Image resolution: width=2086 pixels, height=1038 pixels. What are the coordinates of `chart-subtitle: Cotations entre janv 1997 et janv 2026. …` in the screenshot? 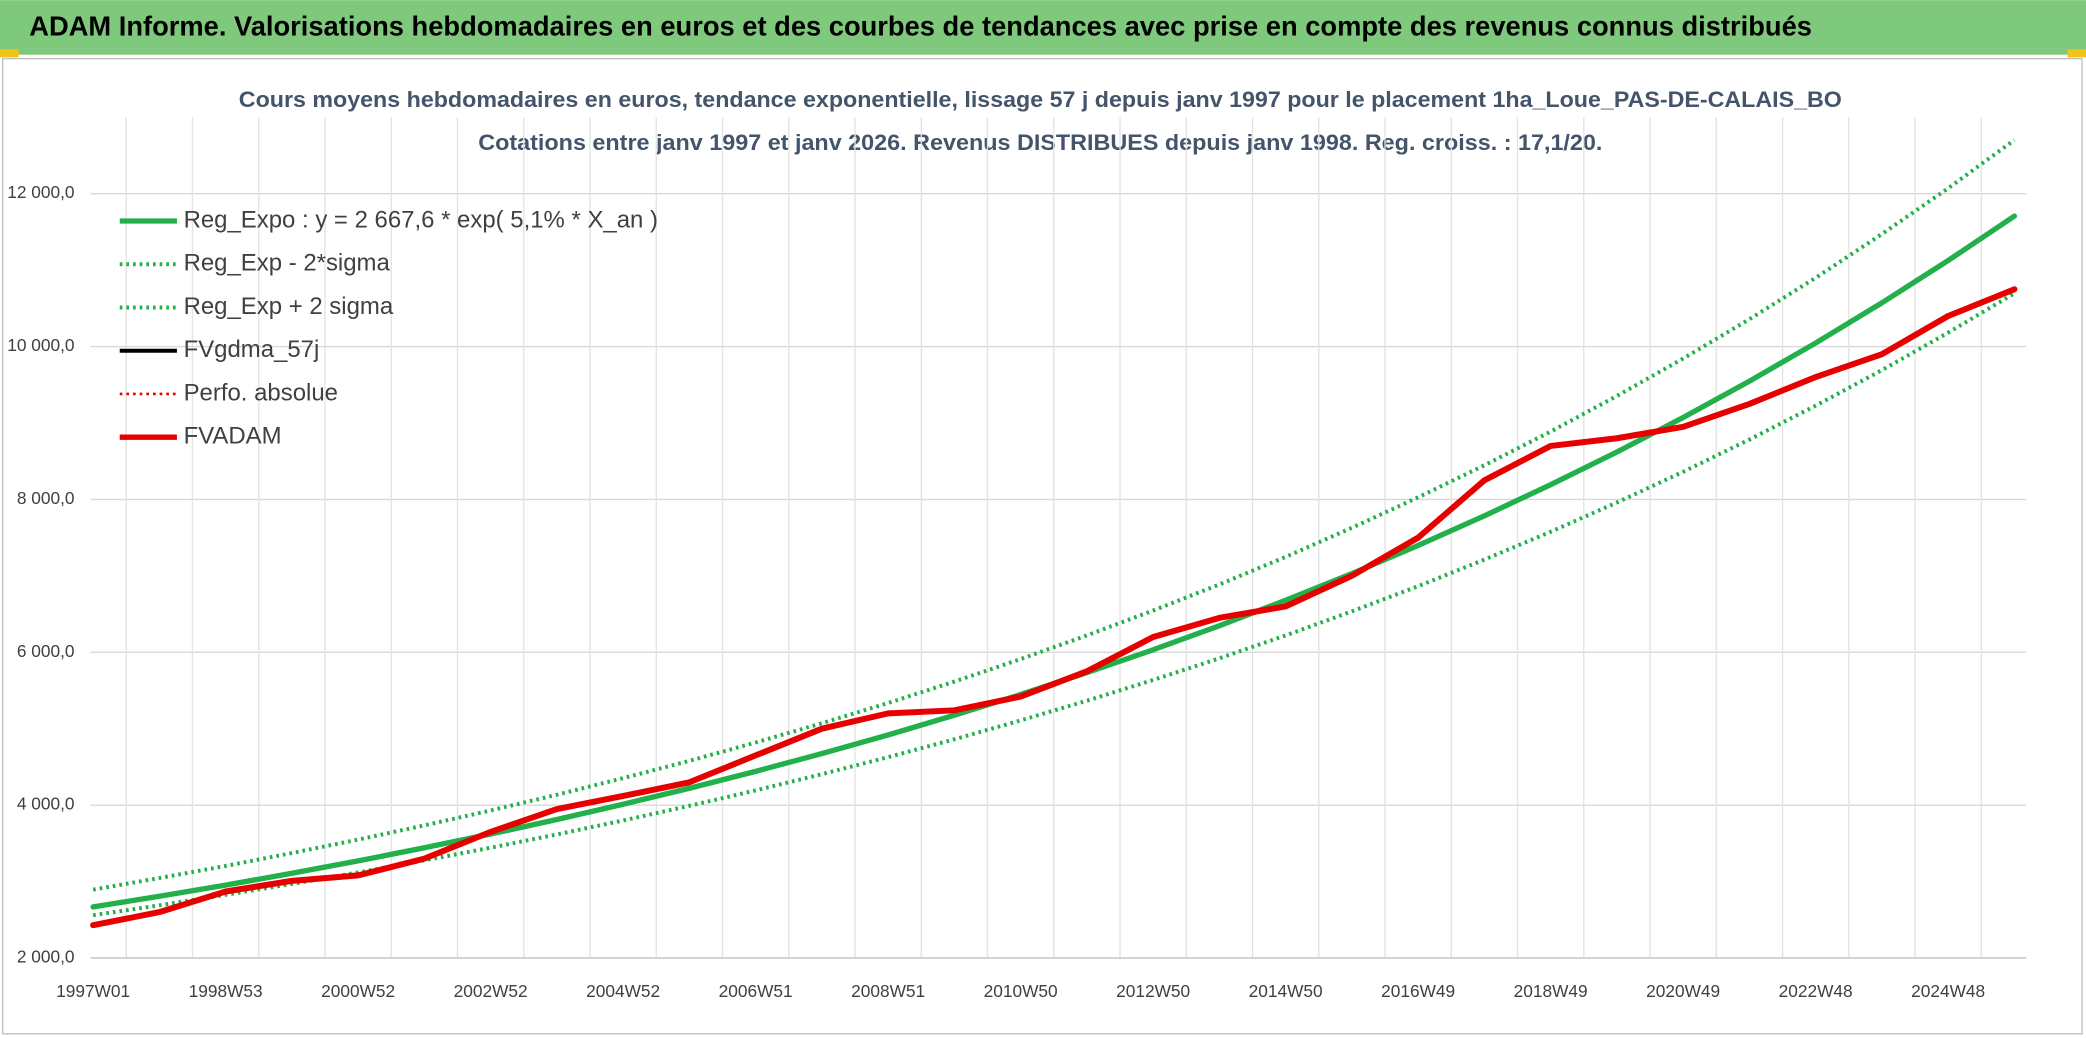 It's located at (1040, 142).